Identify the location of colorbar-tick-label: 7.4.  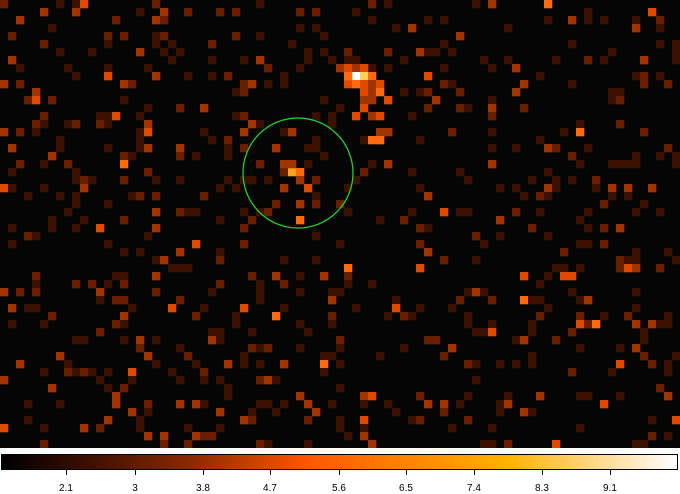
(474, 488).